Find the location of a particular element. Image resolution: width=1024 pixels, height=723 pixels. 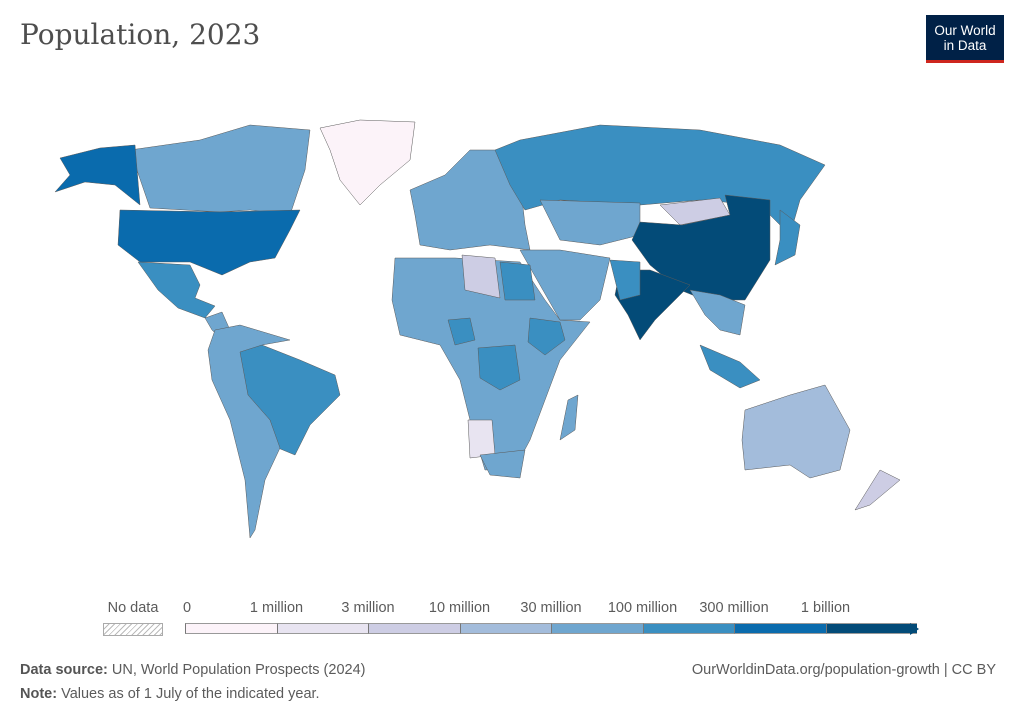

country-greenland is located at coordinates (367, 162).